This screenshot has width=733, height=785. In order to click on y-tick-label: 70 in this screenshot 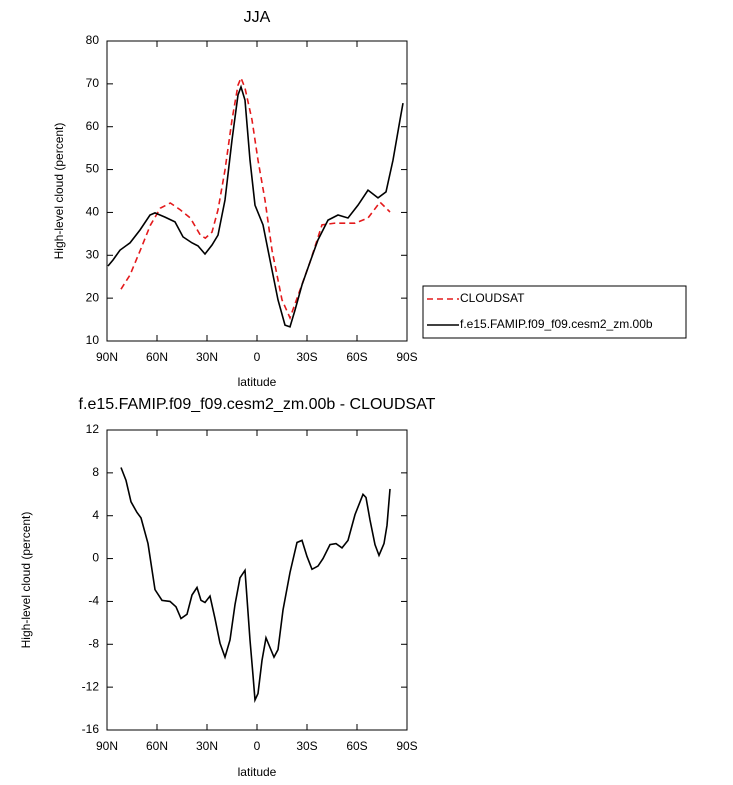, I will do `click(93, 83)`.